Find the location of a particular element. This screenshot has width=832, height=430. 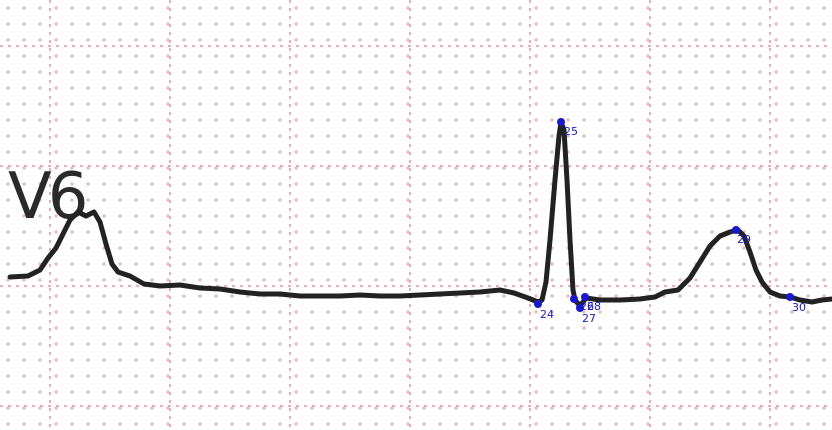

marker-25: 25 is located at coordinates (567, 128).